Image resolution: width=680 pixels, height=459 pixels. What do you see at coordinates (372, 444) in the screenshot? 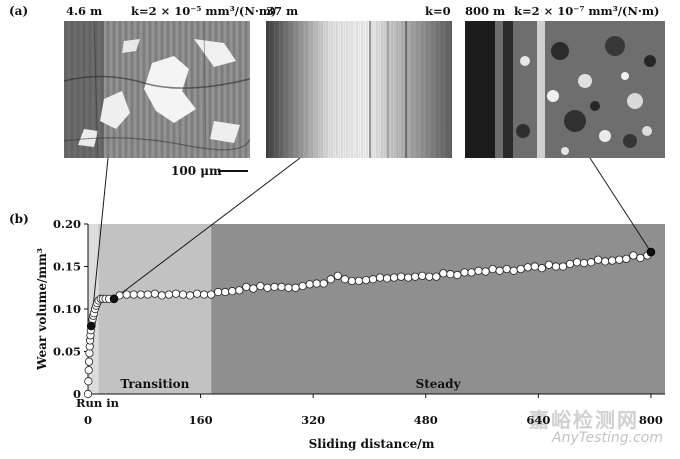
I see `x-axis-label: Sliding distance/m` at bounding box center [372, 444].